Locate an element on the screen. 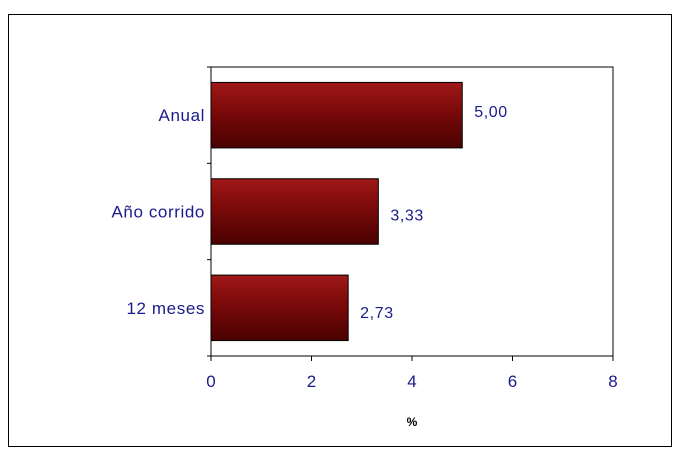 The height and width of the screenshot is (451, 678). x-tick-label-3: 6 is located at coordinates (512, 381).